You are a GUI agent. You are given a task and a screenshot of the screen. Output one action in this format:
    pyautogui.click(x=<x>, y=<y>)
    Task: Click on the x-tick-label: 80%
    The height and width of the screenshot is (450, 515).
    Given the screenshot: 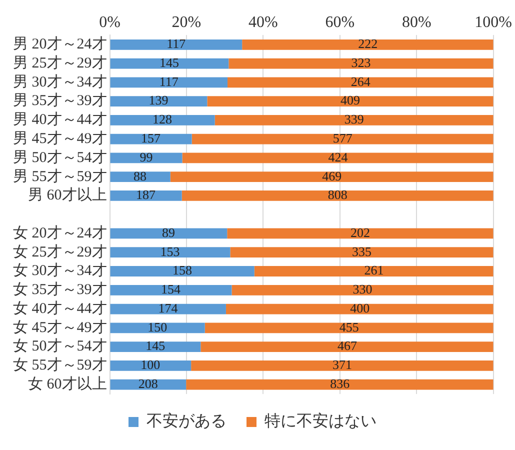 What is the action you would take?
    pyautogui.click(x=417, y=22)
    